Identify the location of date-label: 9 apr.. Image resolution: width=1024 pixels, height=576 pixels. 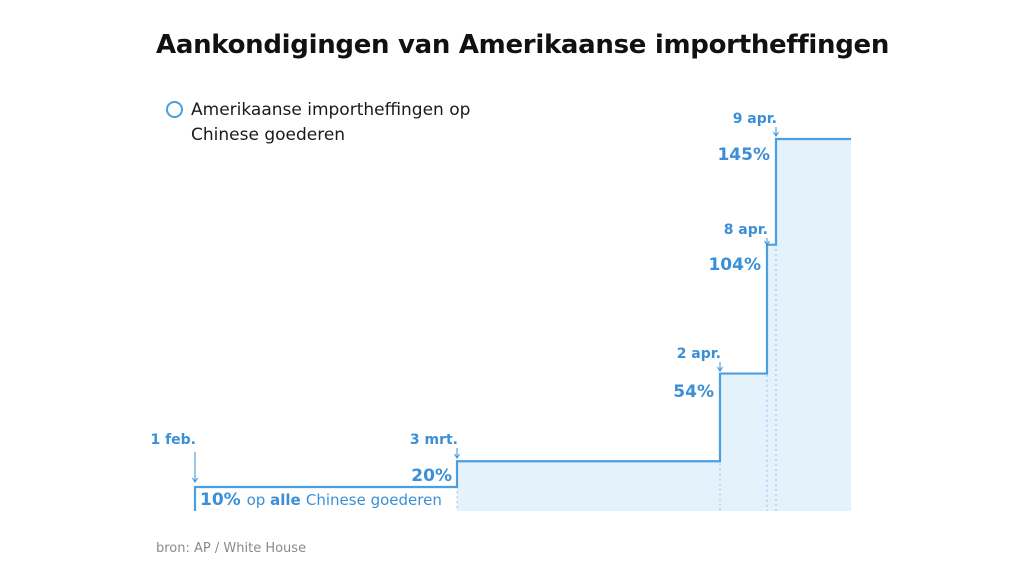
(755, 119).